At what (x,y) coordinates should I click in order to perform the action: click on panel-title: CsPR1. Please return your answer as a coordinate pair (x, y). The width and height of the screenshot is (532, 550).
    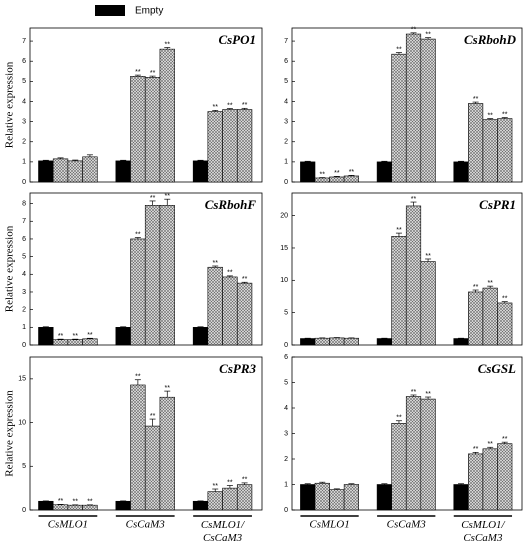
    Looking at the image, I should click on (497, 204).